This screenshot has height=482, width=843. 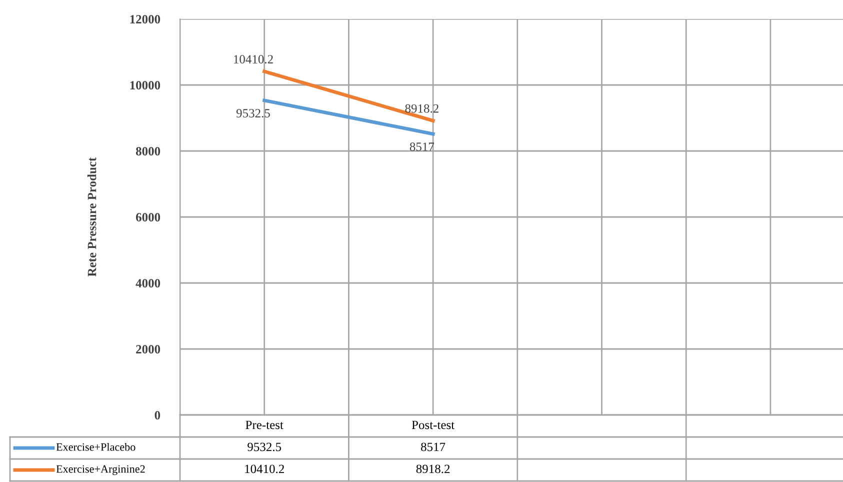 What do you see at coordinates (265, 425) in the screenshot?
I see `x-tick-label: Pre-test` at bounding box center [265, 425].